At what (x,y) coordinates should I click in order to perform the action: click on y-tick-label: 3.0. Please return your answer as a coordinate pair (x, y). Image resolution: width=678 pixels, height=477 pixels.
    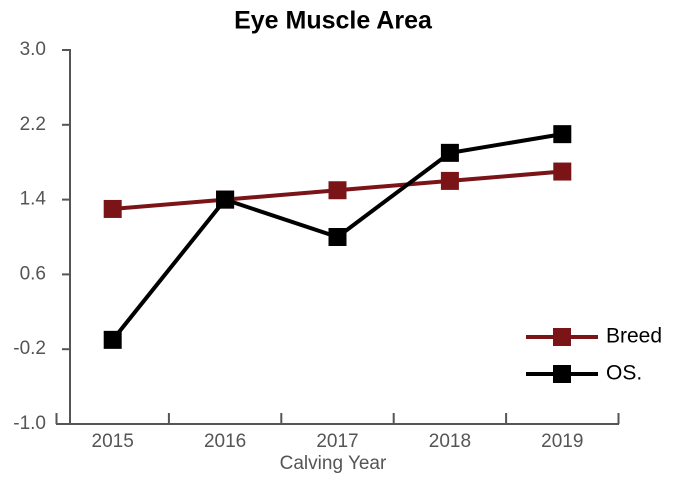
    Looking at the image, I should click on (33, 49).